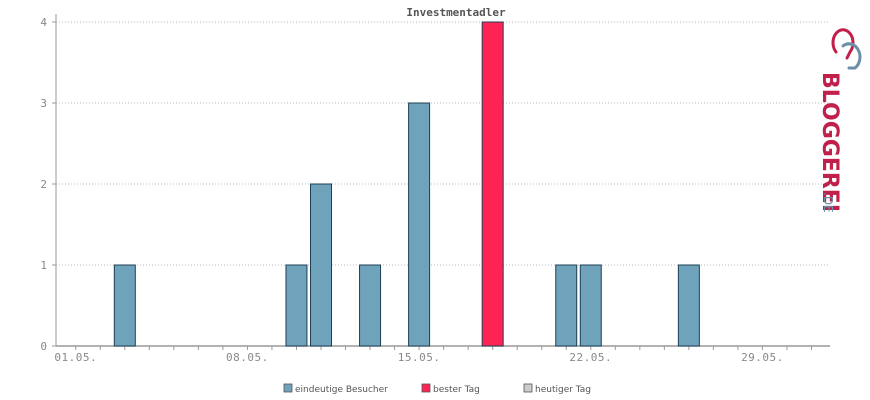 The height and width of the screenshot is (400, 870). I want to click on bloggerei-logo: BLOGGEREI .DE, so click(839, 120).